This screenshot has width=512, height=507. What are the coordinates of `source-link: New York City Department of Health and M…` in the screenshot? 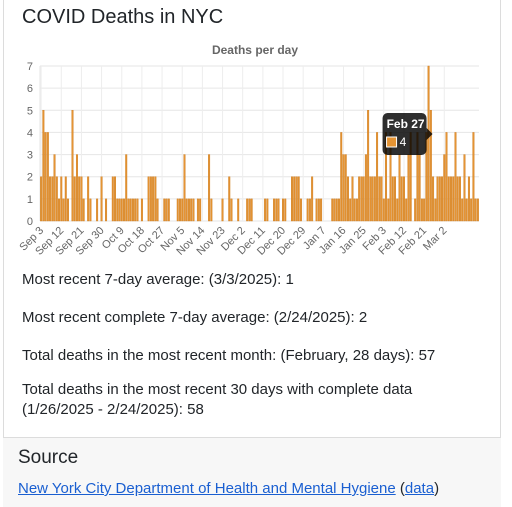 It's located at (207, 488).